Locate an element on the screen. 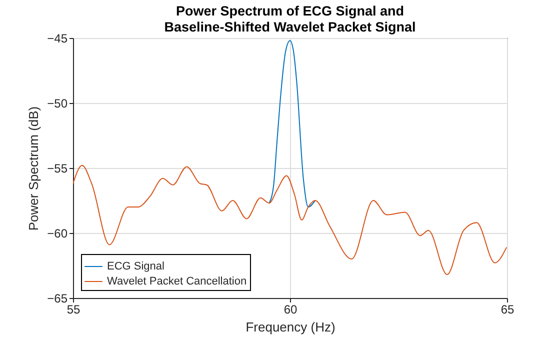  x-tick-label: 55 is located at coordinates (73, 309).